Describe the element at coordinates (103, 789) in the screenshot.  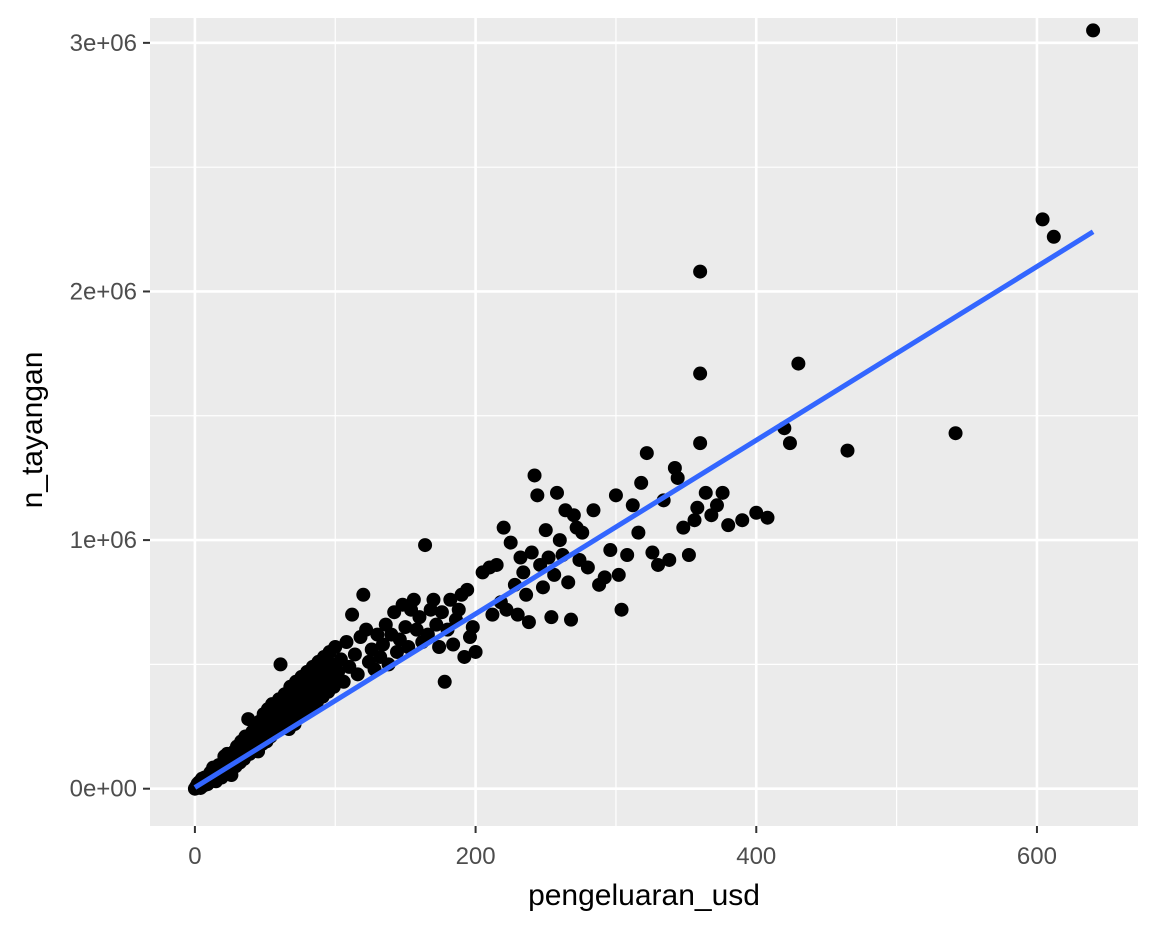
I see `y-tick-label: 0e+00` at that location.